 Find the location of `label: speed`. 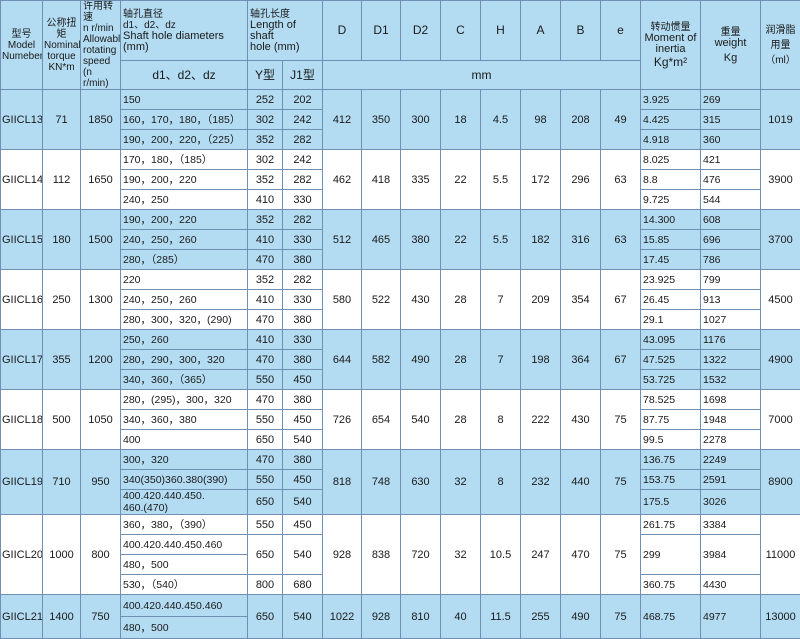

label: speed is located at coordinates (101, 61).